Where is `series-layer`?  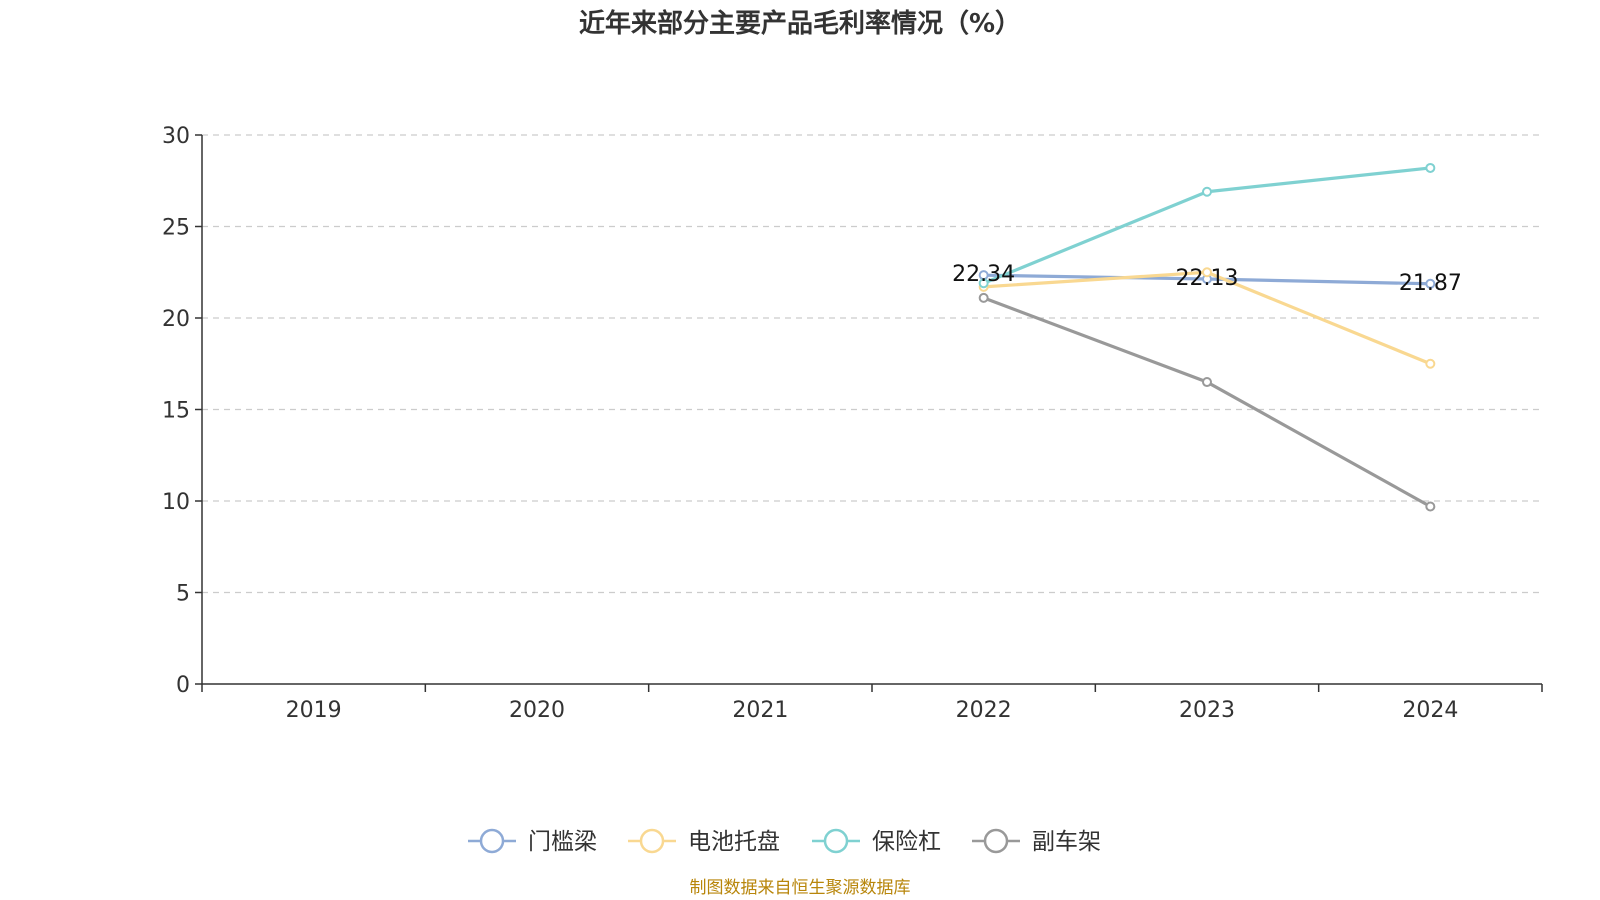 series-layer is located at coordinates (1207, 337).